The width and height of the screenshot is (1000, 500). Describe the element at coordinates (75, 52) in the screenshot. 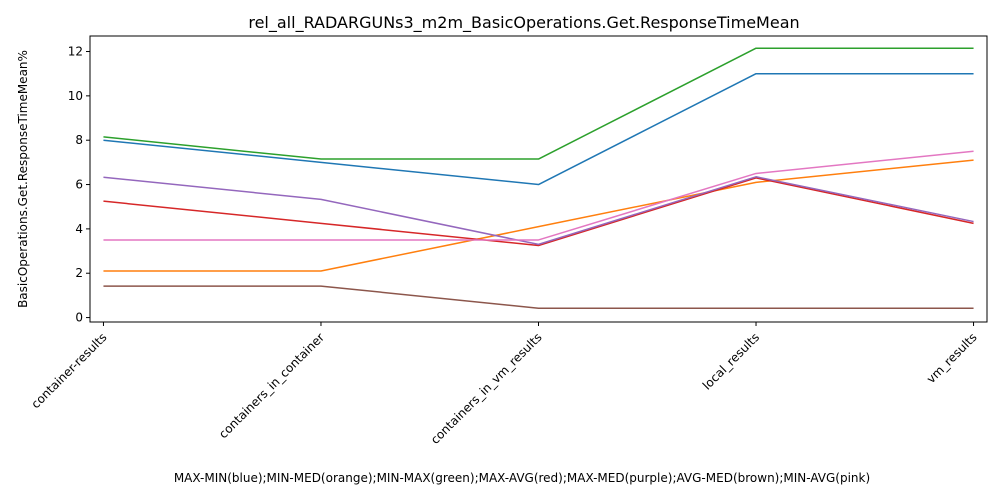

I see `y-tick-label: 12` at that location.